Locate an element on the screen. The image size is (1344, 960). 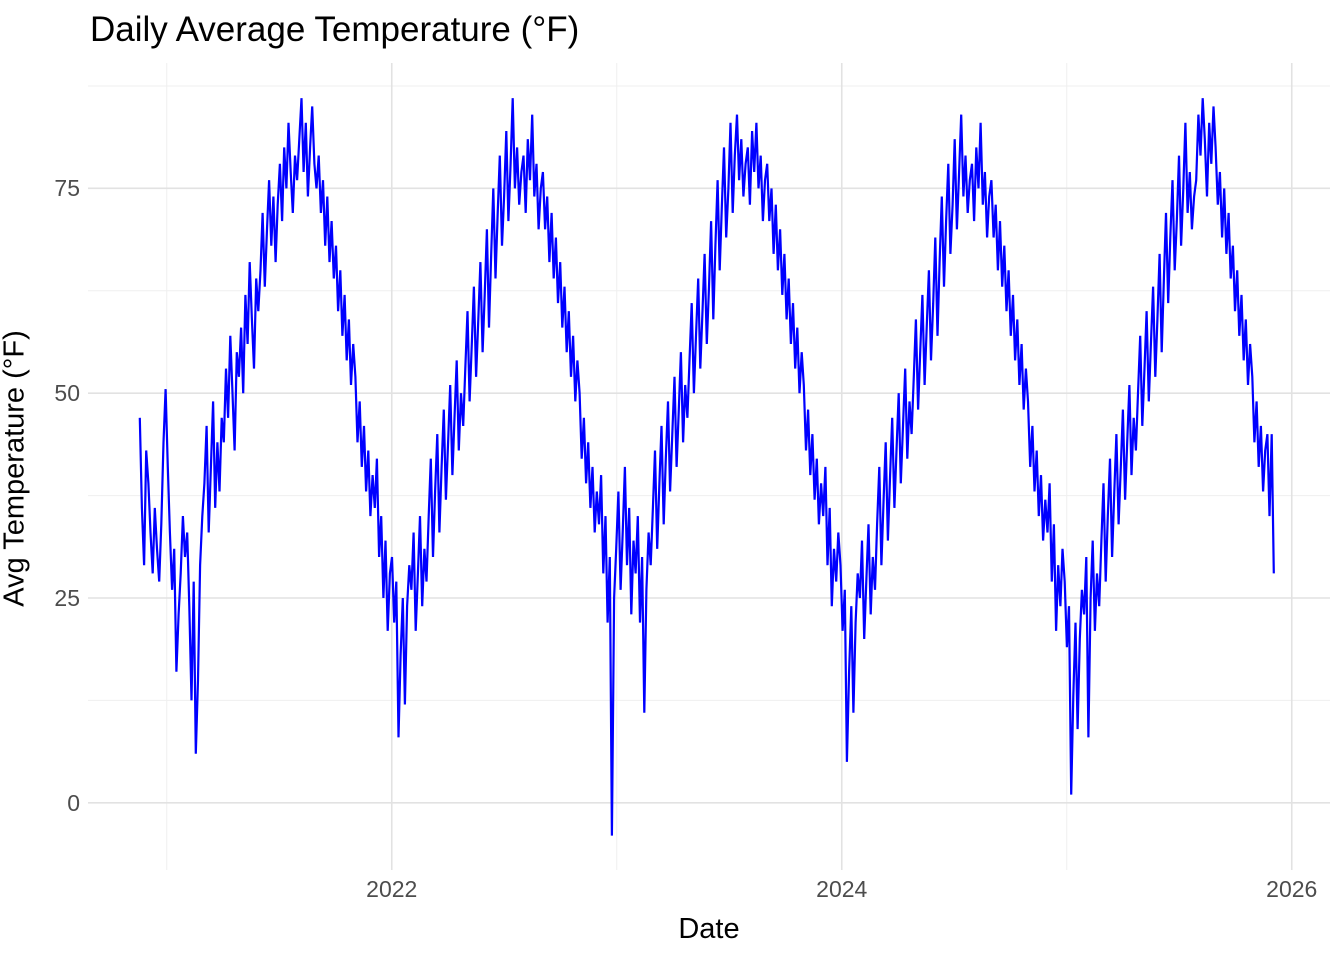
chart-title: Daily Average Temperature (°F) is located at coordinates (335, 29).